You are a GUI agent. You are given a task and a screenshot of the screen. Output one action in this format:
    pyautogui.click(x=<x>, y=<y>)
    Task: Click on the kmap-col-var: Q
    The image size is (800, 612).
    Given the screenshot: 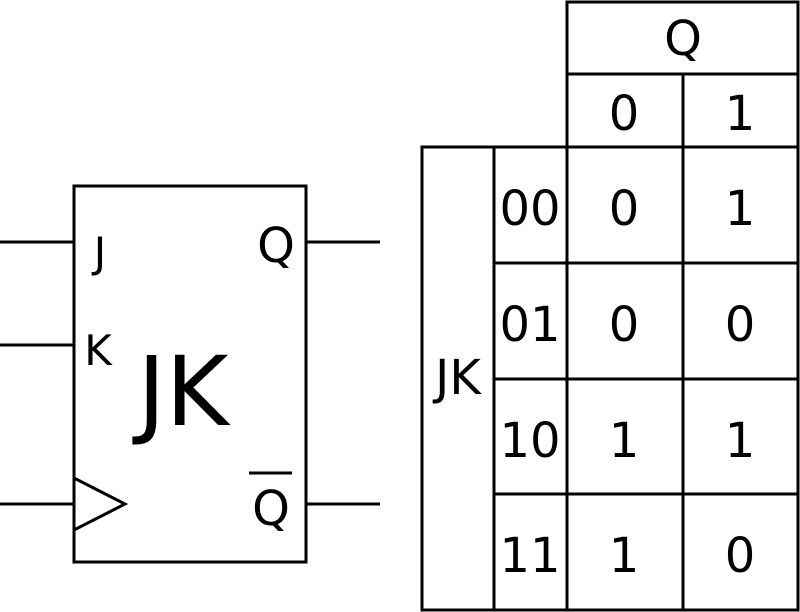 What is the action you would take?
    pyautogui.click(x=683, y=39)
    